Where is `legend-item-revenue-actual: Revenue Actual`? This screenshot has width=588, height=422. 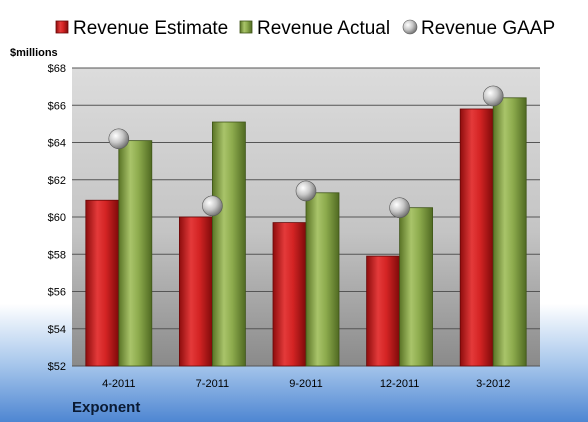 legend-item-revenue-actual: Revenue Actual is located at coordinates (314, 28).